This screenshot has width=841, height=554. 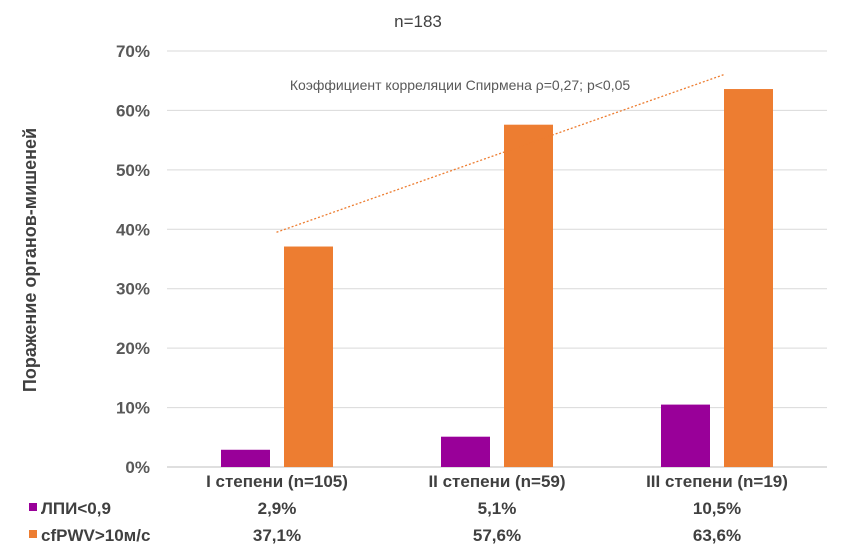 I want to click on x-tick-label: I степени (n=105), so click(x=277, y=481).